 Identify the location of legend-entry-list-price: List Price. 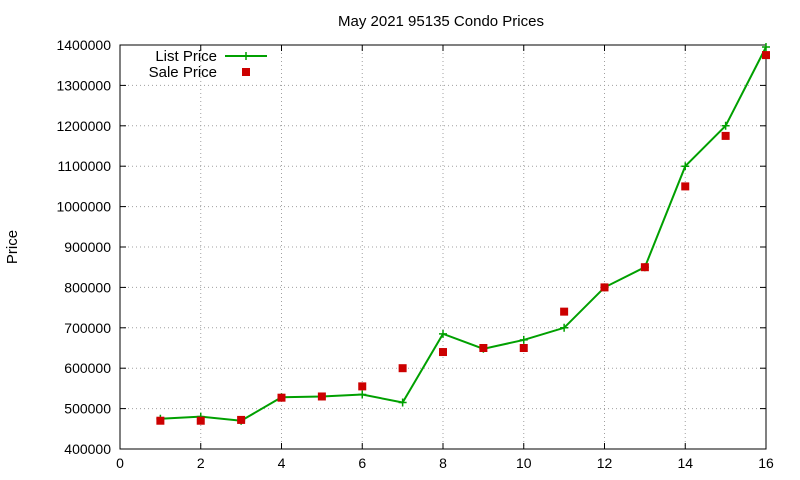
(211, 56).